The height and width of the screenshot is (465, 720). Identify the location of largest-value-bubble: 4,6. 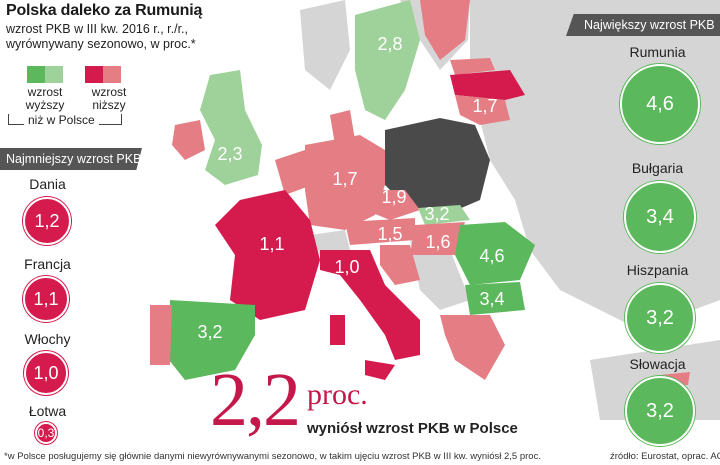
(660, 104).